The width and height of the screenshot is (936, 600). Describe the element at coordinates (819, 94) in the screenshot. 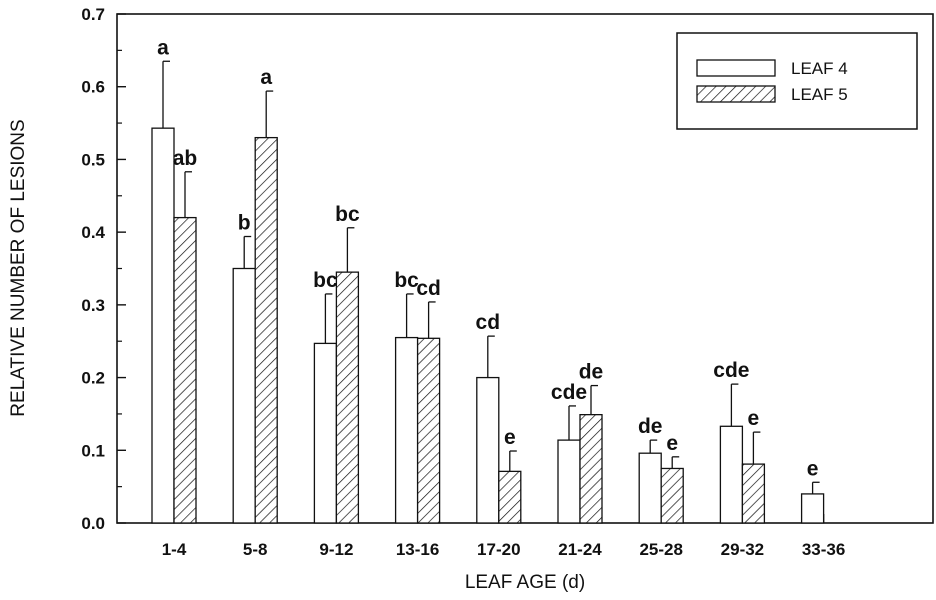

I see `legend-label-leaf-5: LEAF 5` at that location.